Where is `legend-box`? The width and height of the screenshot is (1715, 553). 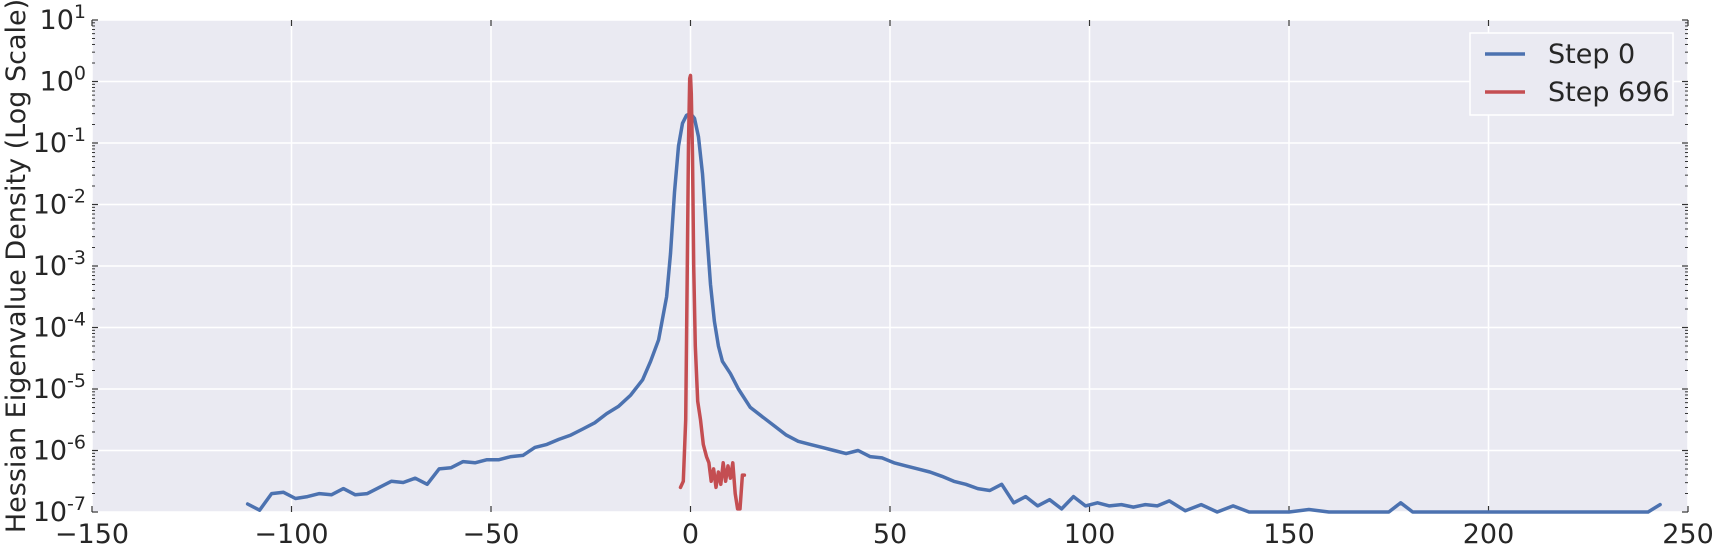
legend-box is located at coordinates (1571, 74).